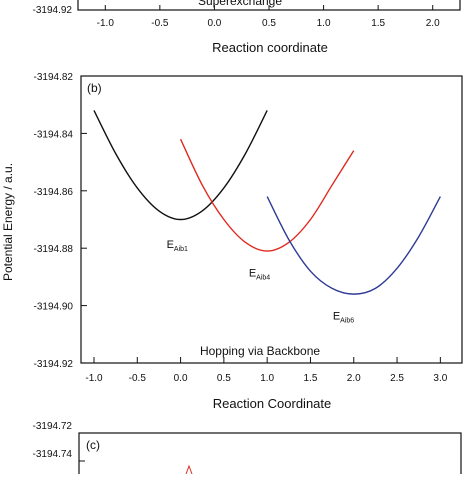 This screenshot has width=474, height=479. I want to click on panel-b-series-line-aib6, so click(353, 245).